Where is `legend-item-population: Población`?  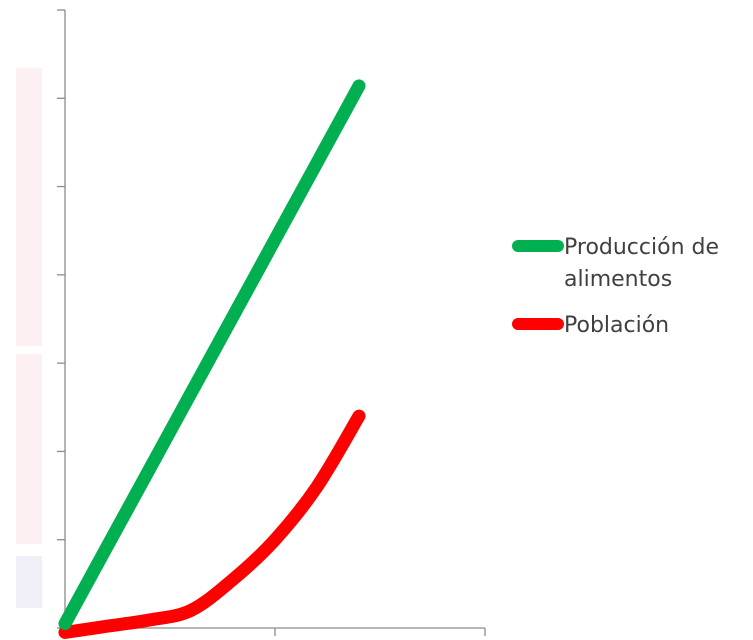
legend-item-population: Población is located at coordinates (629, 326).